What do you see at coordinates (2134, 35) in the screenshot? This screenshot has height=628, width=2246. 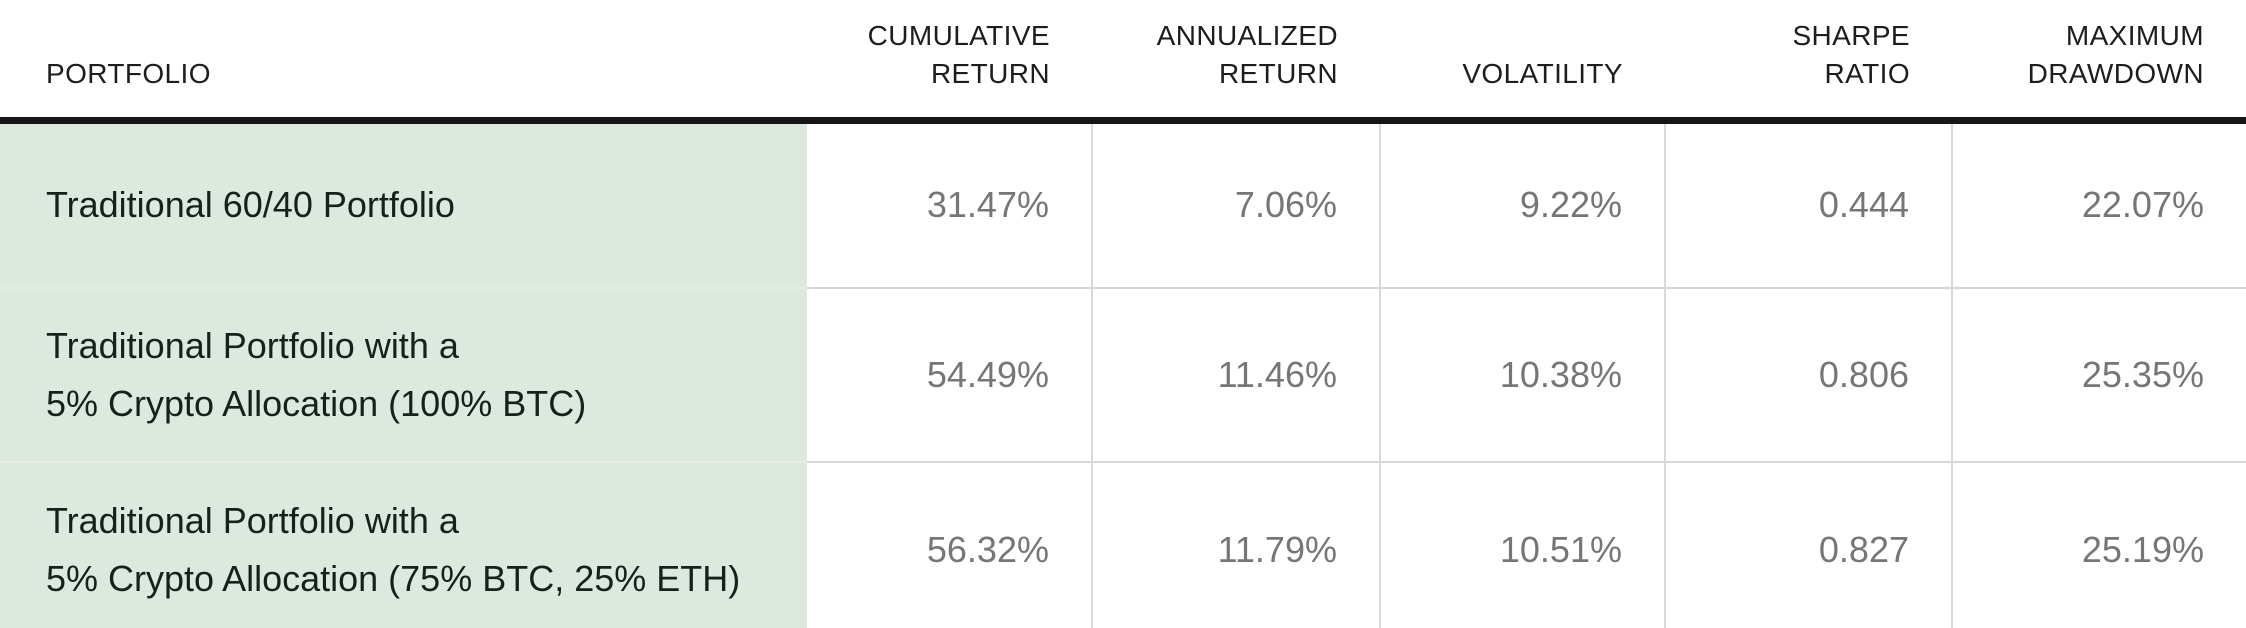 I see `column-header-label: MAXIMUM` at bounding box center [2134, 35].